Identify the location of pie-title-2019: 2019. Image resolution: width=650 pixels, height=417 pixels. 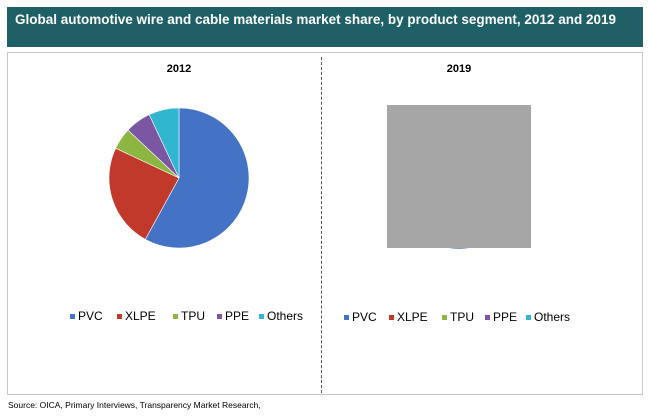
(459, 69).